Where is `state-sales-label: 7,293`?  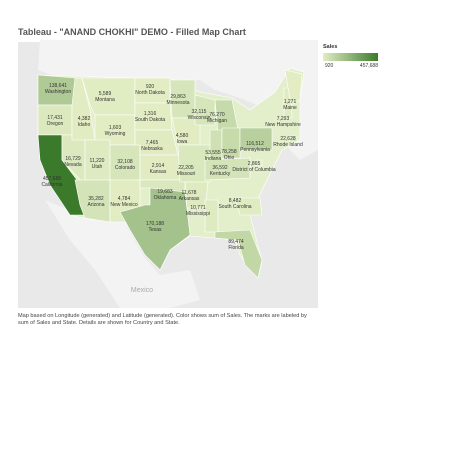
state-sales-label: 7,293 is located at coordinates (283, 119).